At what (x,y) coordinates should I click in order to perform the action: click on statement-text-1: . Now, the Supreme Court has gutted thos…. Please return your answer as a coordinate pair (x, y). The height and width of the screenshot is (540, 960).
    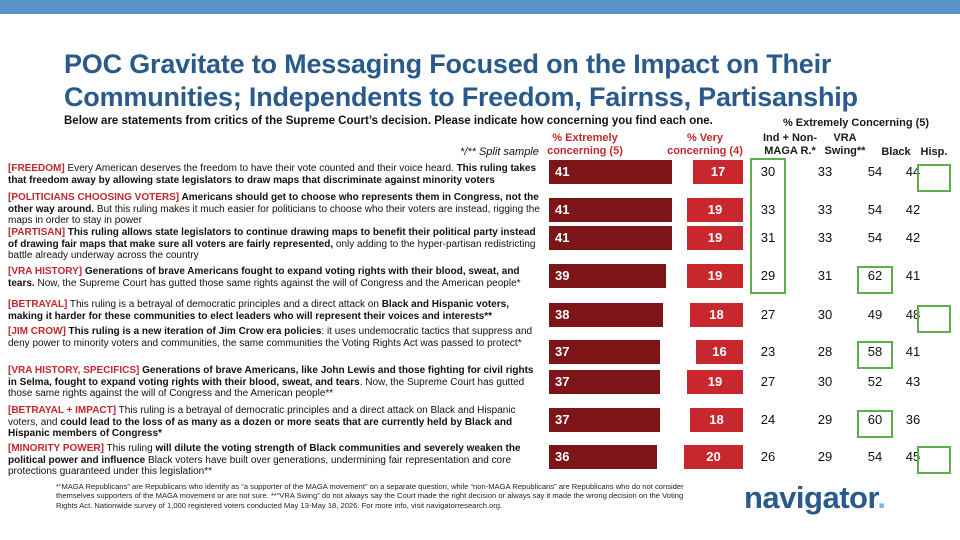
    Looking at the image, I should click on (266, 388).